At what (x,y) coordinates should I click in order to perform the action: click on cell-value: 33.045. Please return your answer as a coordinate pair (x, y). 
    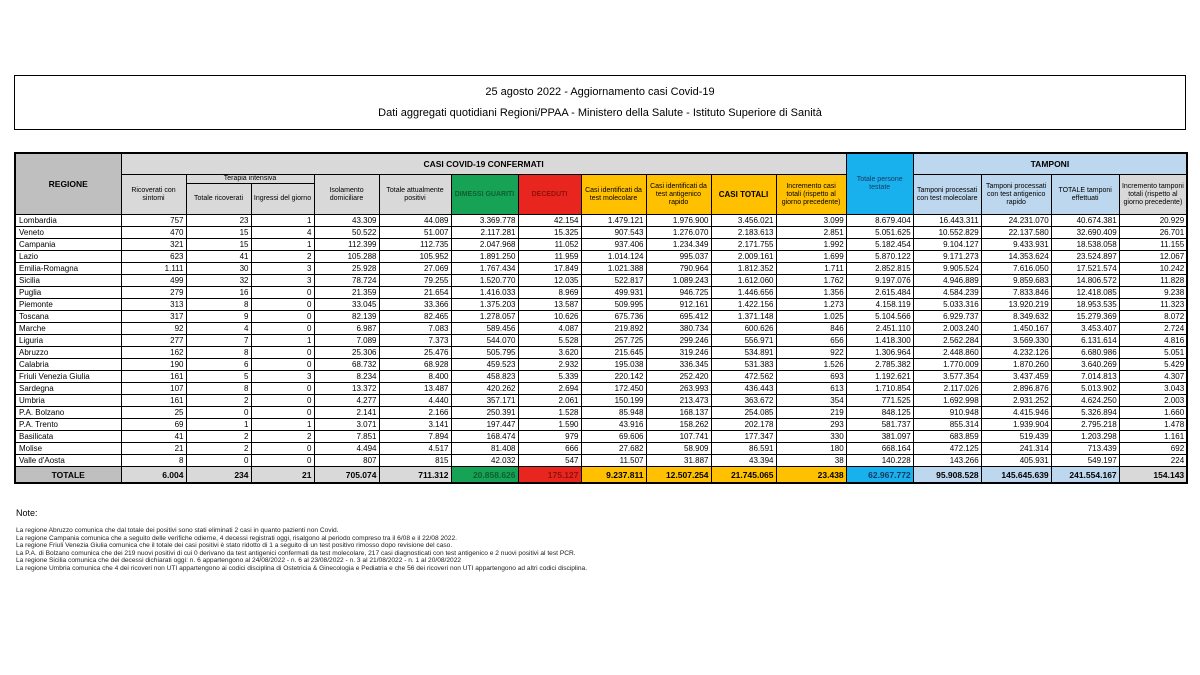
    Looking at the image, I should click on (346, 304).